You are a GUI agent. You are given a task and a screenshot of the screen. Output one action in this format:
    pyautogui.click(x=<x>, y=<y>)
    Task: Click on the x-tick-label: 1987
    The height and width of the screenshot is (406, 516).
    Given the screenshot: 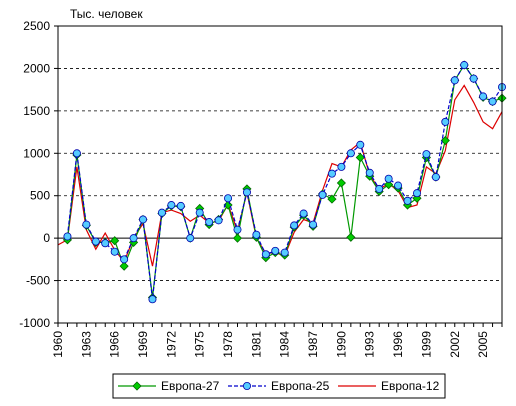 What is the action you would take?
    pyautogui.click(x=313, y=344)
    